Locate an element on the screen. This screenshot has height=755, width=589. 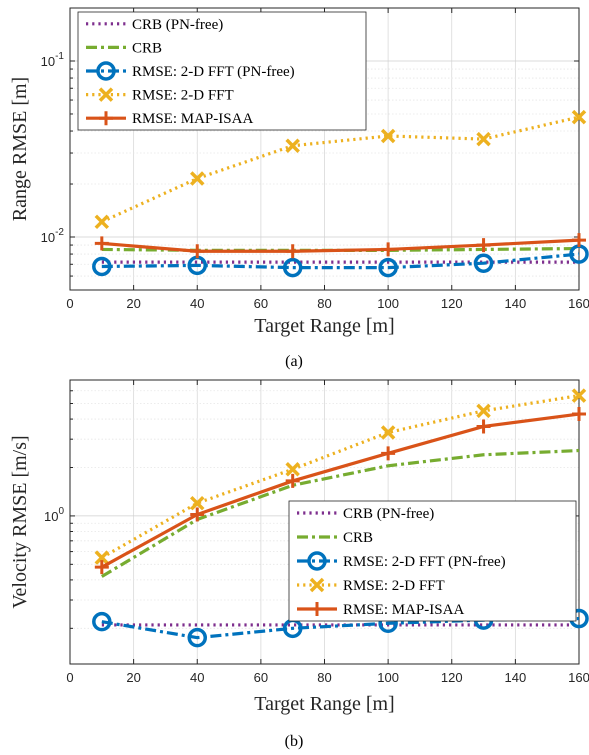
figure-caption: (a) is located at coordinates (294, 361).